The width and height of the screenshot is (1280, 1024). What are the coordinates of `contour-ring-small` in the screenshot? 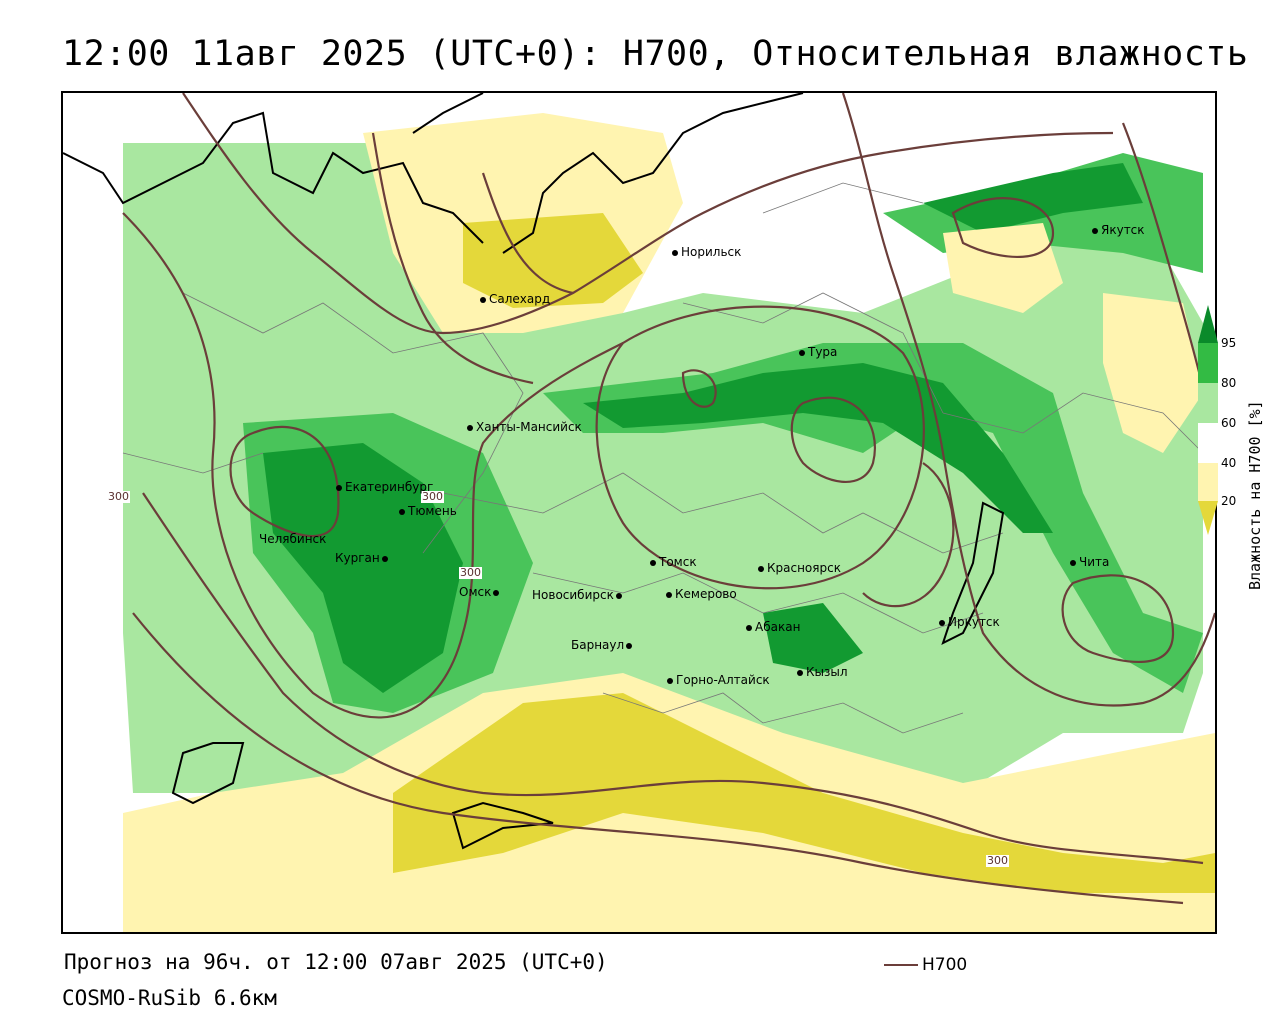 It's located at (699, 388).